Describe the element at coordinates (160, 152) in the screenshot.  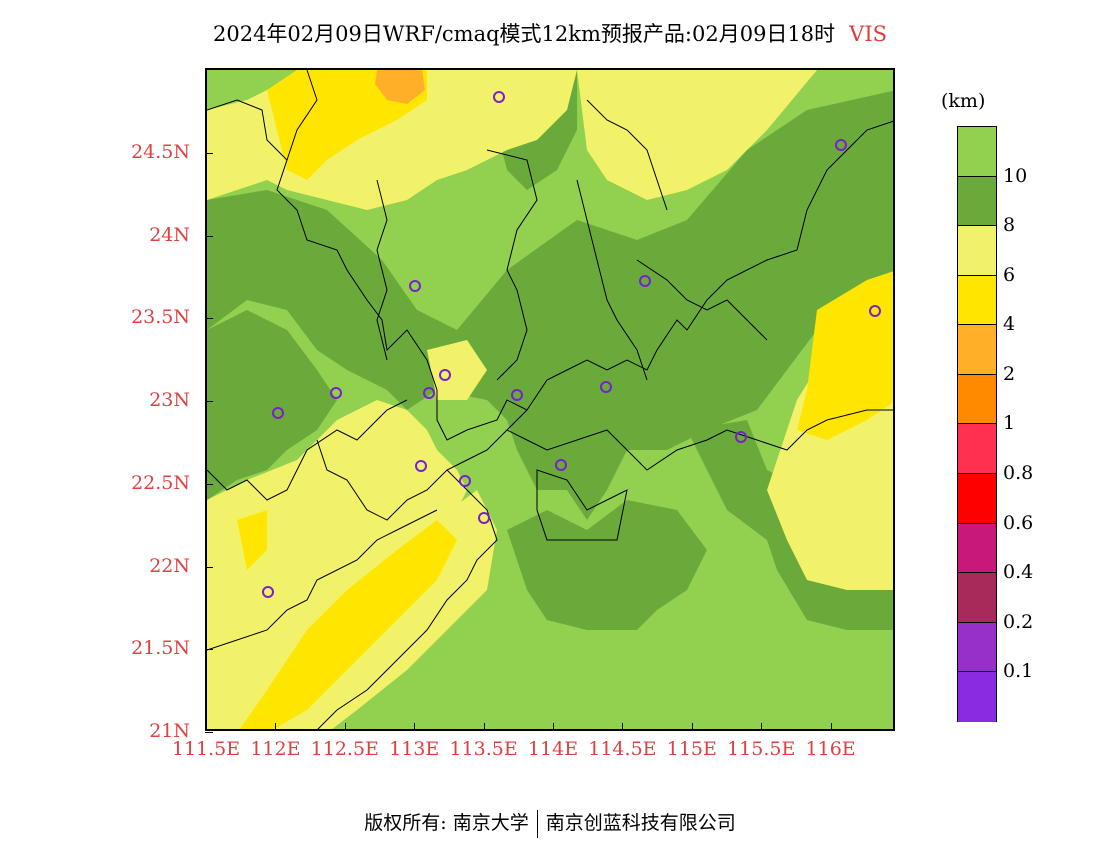
I see `latitude-label: 24.5N` at that location.